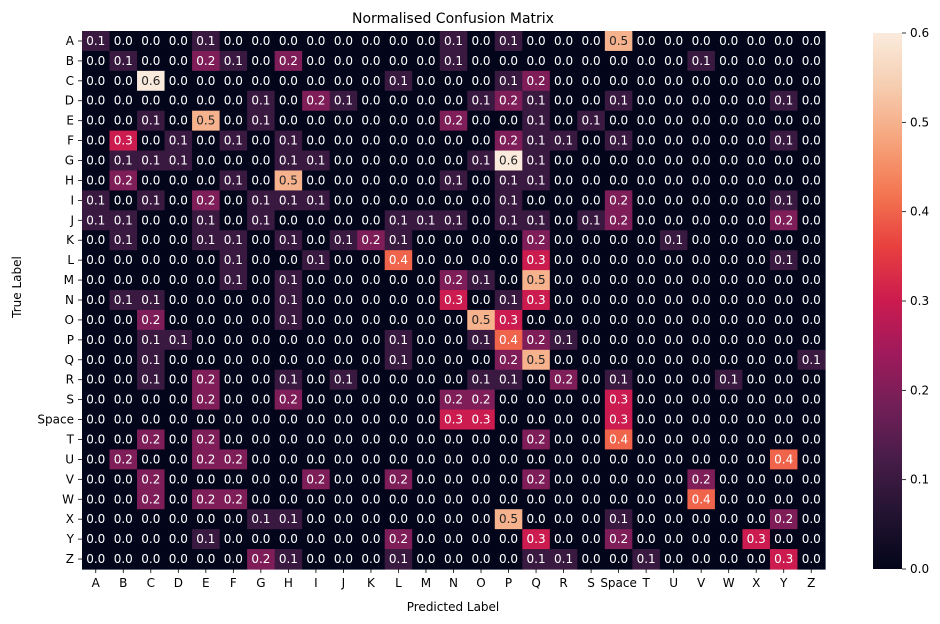  Describe the element at coordinates (70, 121) in the screenshot. I see `y-tick-label: E` at that location.